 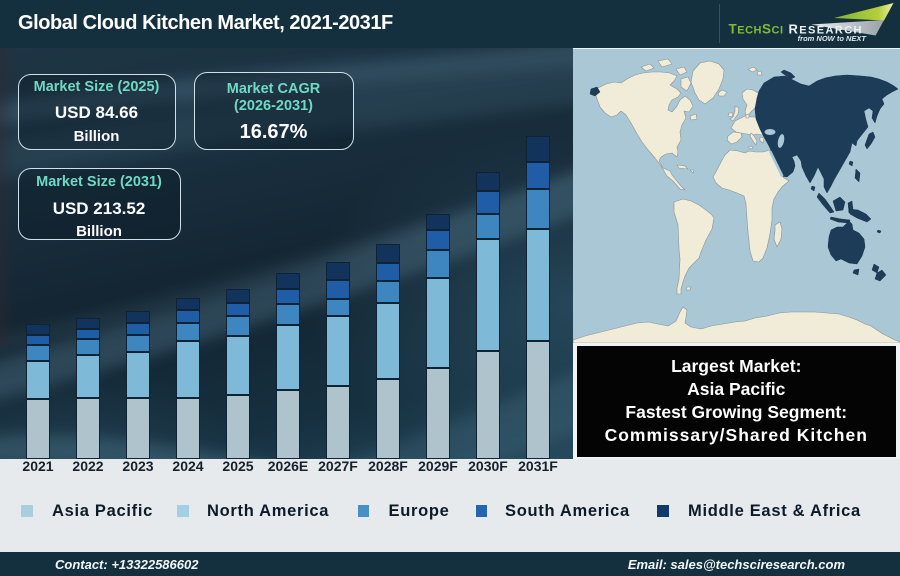 I want to click on svg-text: from NOW to NEXT, so click(x=833, y=38).